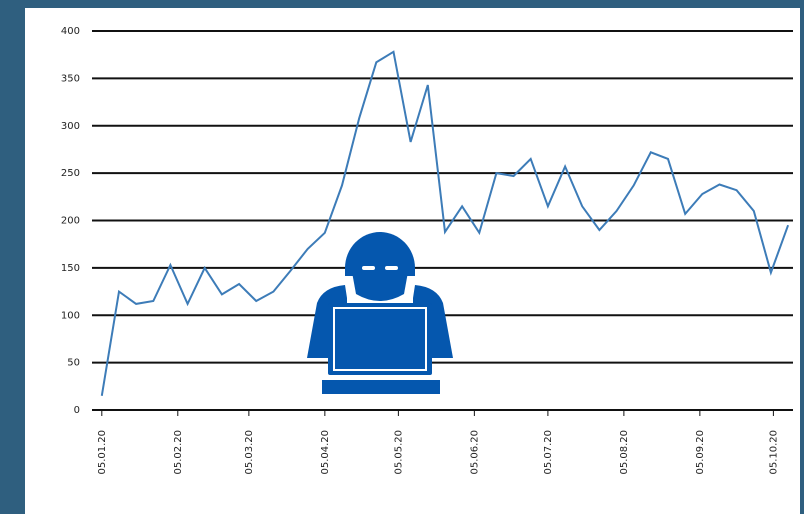 The image size is (804, 514). I want to click on y-tick-label: 50, so click(73, 363).